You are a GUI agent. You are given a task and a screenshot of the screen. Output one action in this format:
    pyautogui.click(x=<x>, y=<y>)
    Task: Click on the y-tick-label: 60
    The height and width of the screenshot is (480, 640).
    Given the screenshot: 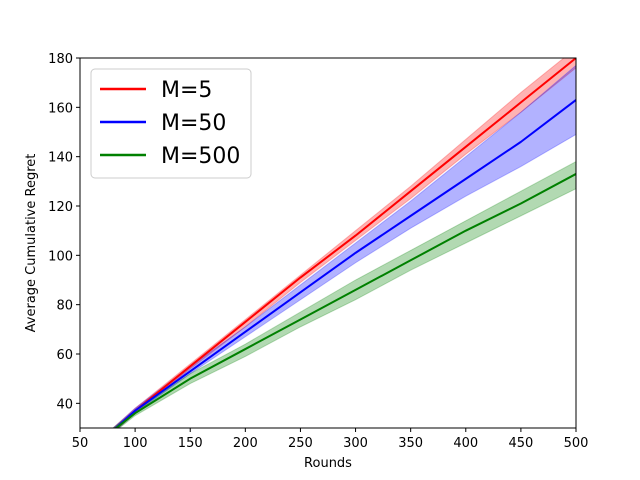 What is the action you would take?
    pyautogui.click(x=64, y=355)
    